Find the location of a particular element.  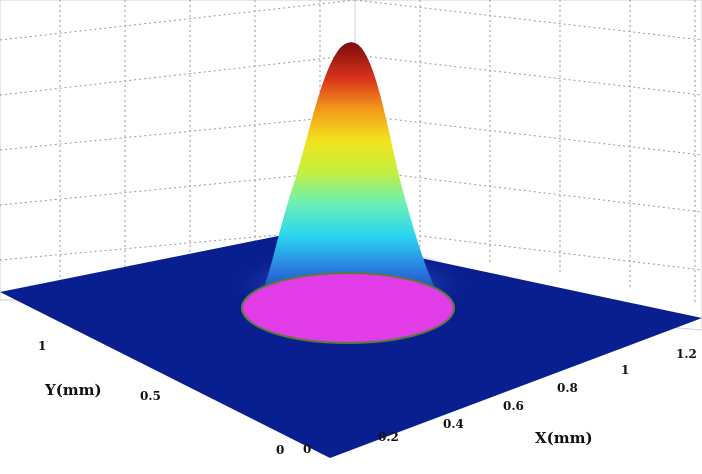

y-tick-0.5: 0.5 is located at coordinates (150, 396).